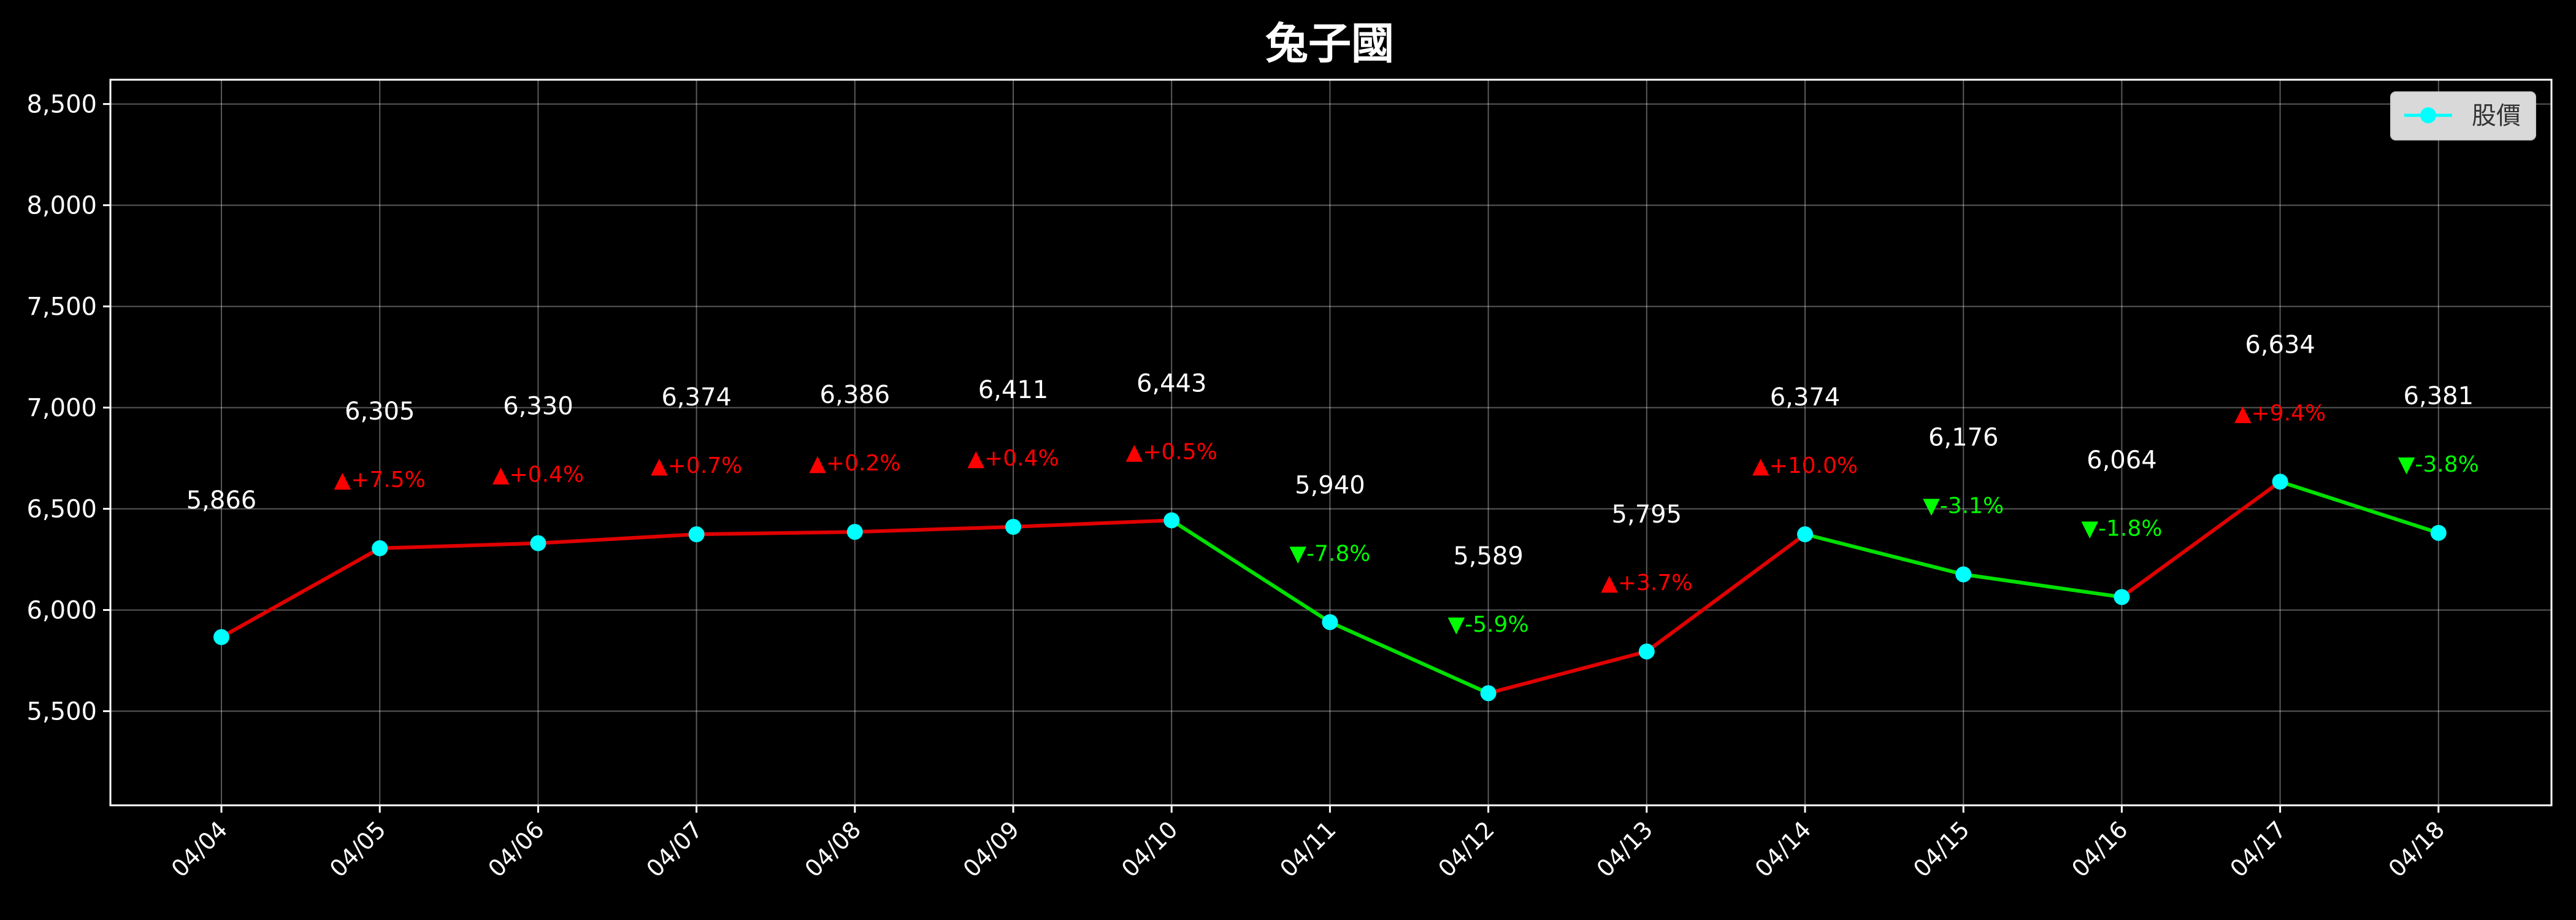 This screenshot has width=2576, height=920. I want to click on value-label: 6,064, so click(2122, 460).